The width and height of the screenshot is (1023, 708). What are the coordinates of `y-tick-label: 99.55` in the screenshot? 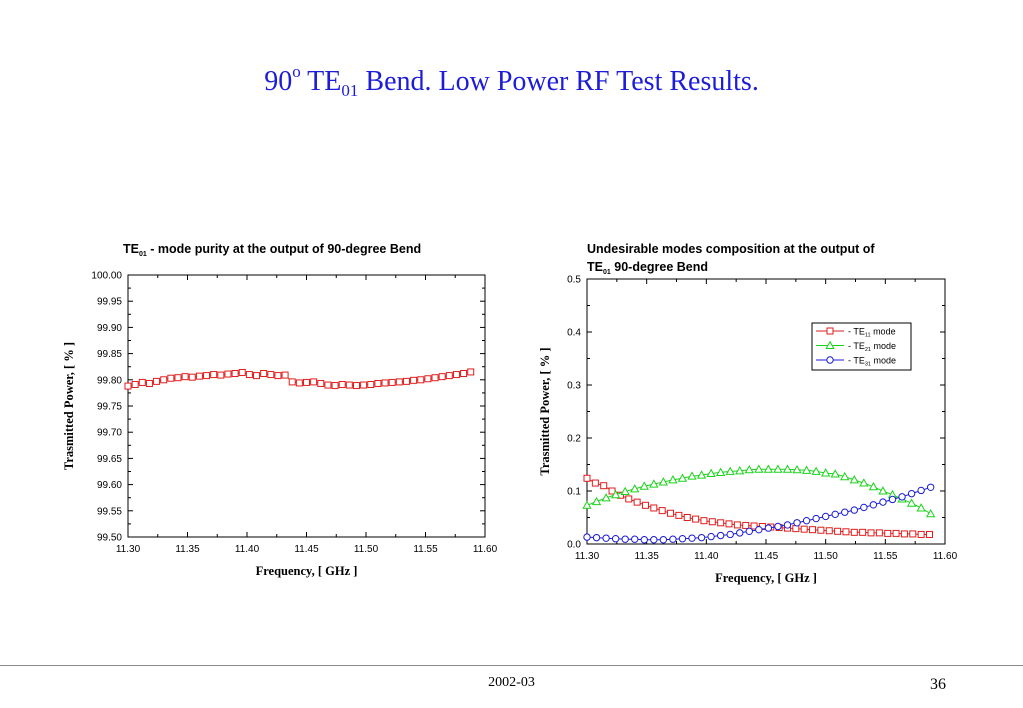 It's located at (109, 511).